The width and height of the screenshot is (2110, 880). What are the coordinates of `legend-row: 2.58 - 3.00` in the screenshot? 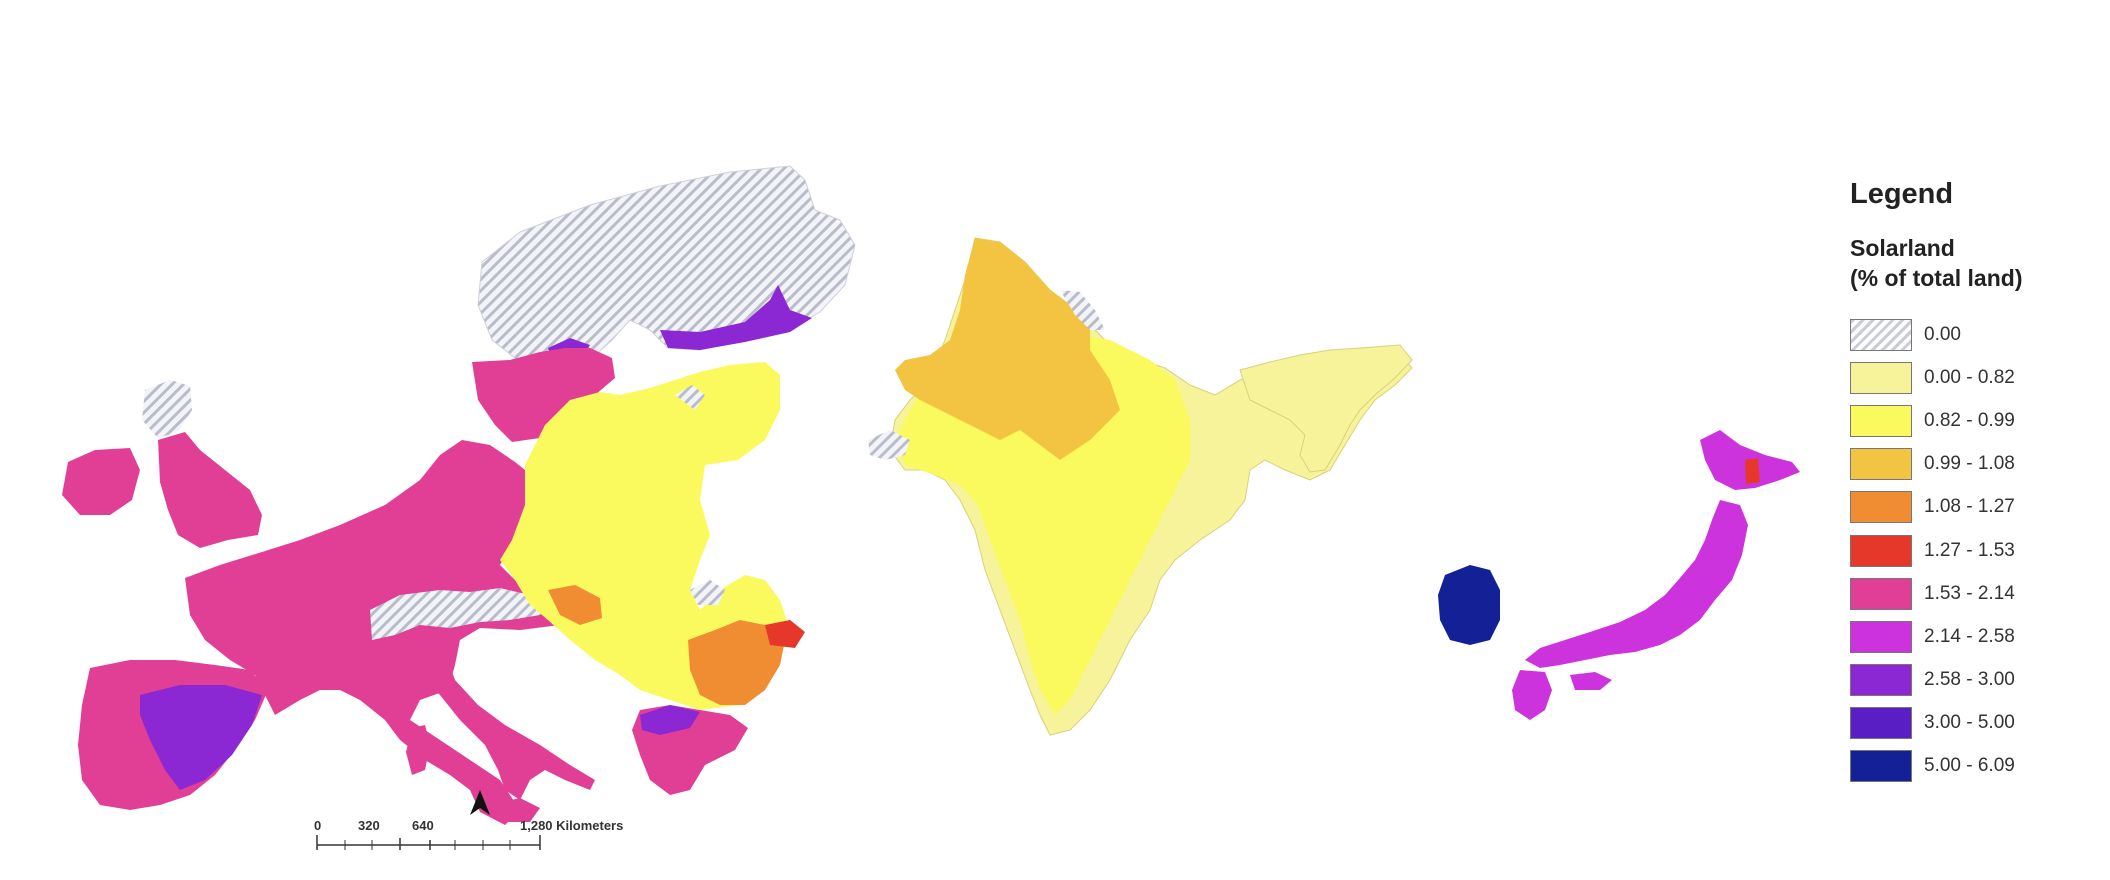 It's located at (1975, 680).